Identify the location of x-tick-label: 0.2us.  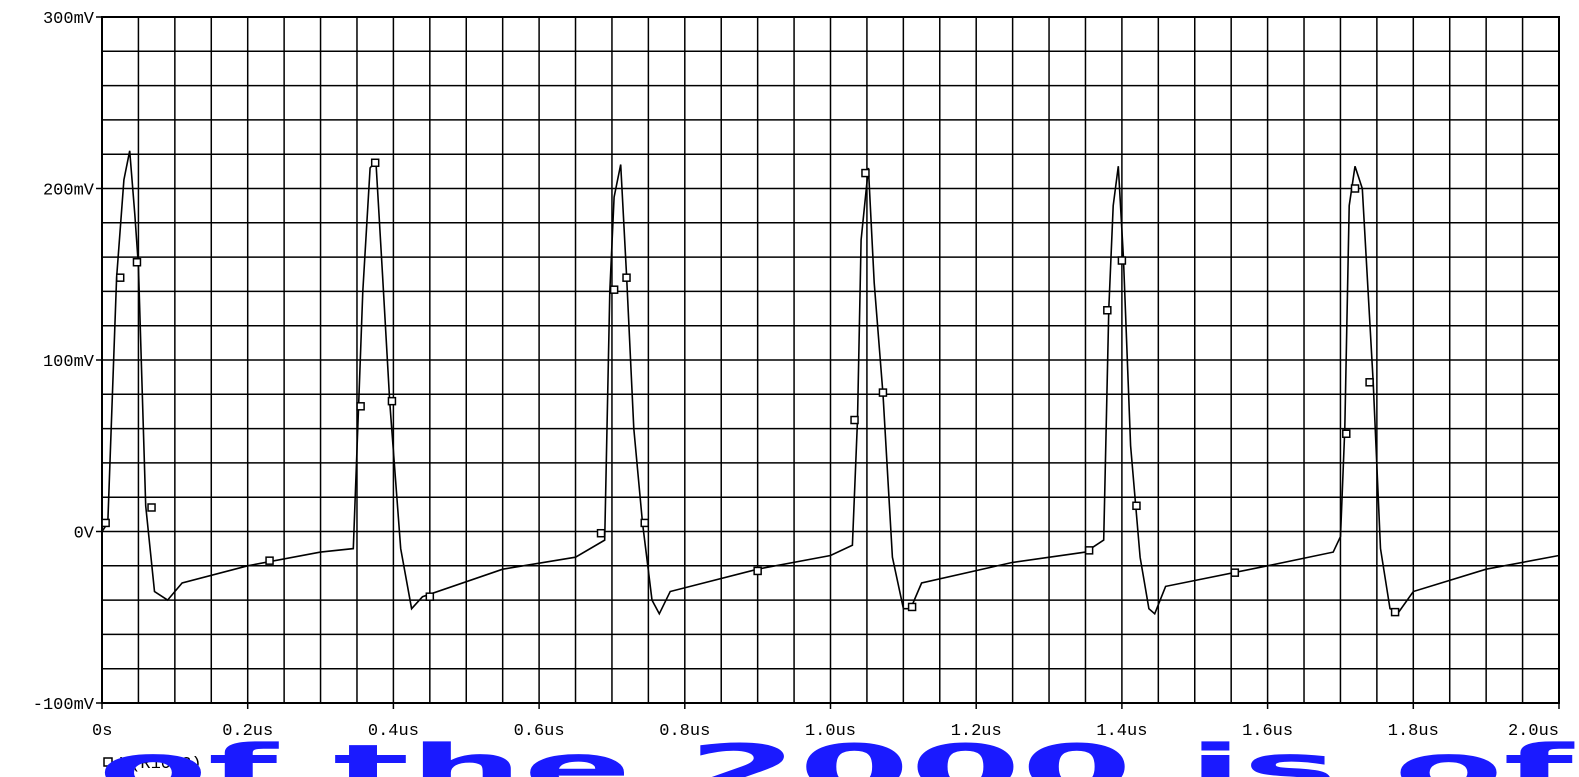
(247, 731).